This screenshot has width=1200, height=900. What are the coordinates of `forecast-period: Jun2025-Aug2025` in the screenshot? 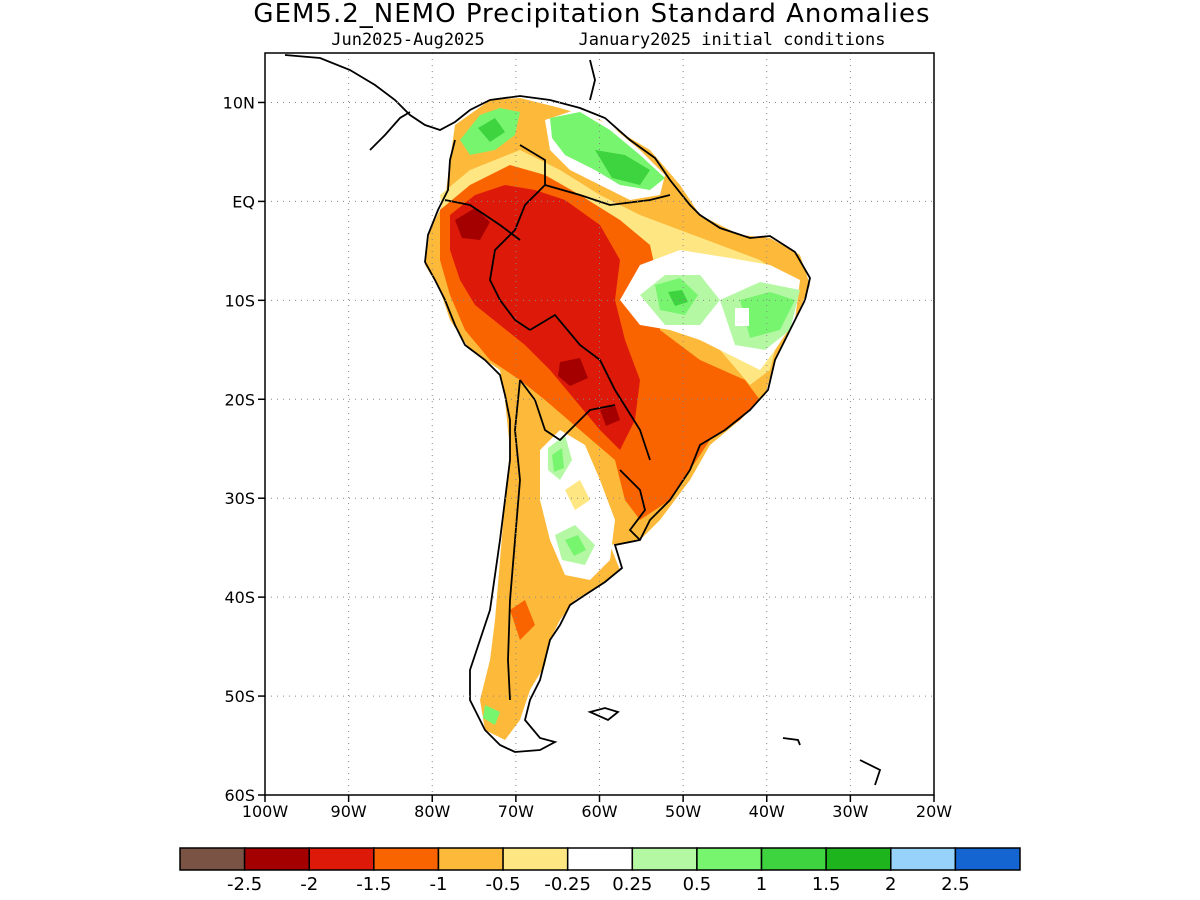 It's located at (408, 40).